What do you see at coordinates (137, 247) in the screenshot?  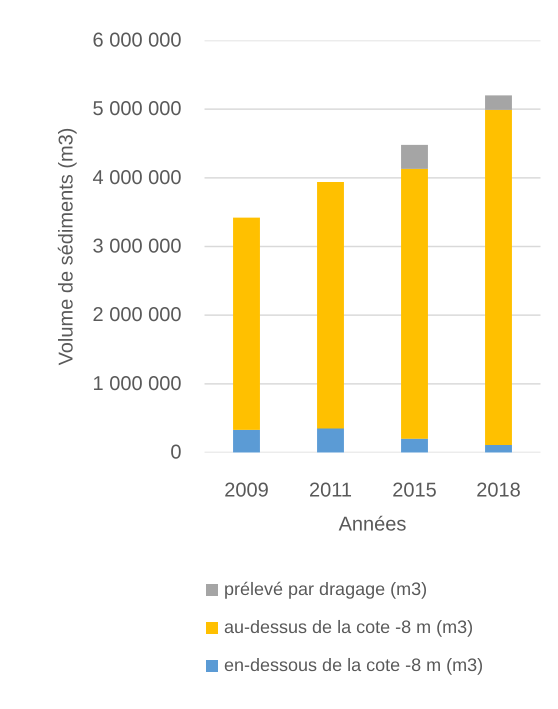 I see `y-tick-label: 3 000 000` at bounding box center [137, 247].